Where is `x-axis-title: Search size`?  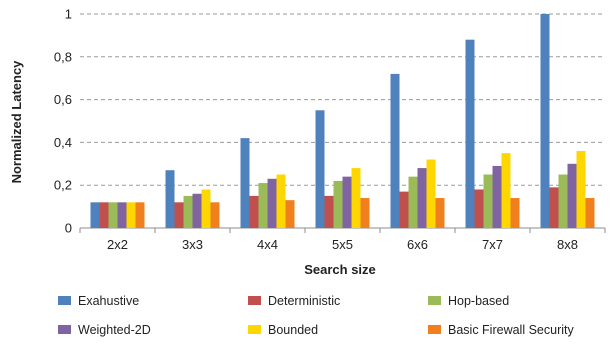 x-axis-title: Search size is located at coordinates (340, 269).